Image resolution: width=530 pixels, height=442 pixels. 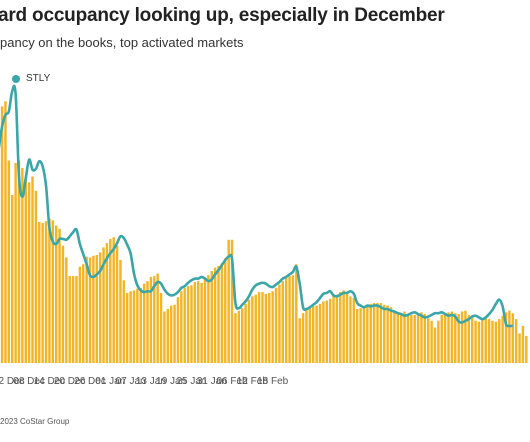 What do you see at coordinates (29, 381) in the screenshot?
I see `x-tick-label: 08 Dec` at bounding box center [29, 381].